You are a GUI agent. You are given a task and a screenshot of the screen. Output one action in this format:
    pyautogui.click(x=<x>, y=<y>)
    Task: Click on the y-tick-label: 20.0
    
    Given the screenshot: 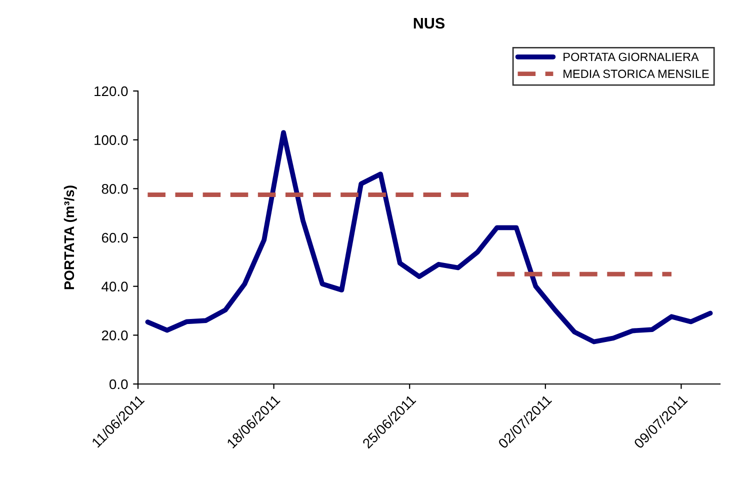 What is the action you would take?
    pyautogui.click(x=115, y=335)
    